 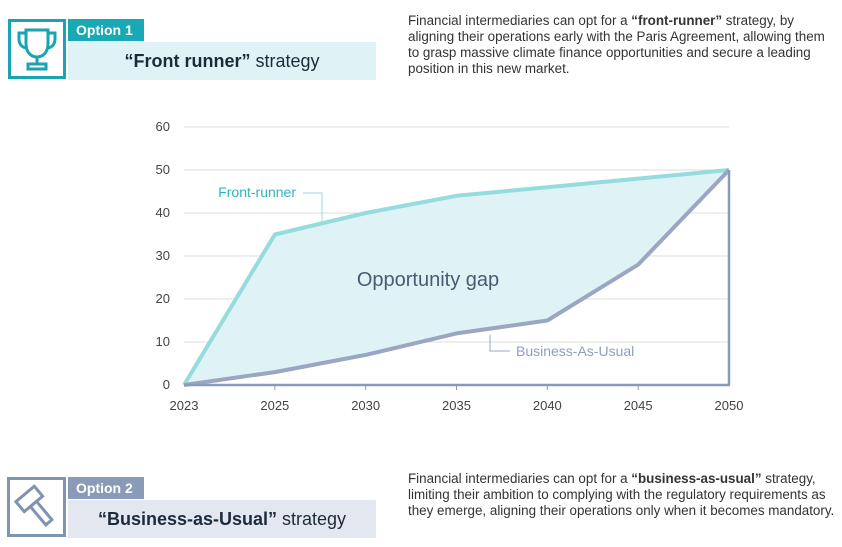 I want to click on x-tick-label: 2035, so click(x=456, y=405).